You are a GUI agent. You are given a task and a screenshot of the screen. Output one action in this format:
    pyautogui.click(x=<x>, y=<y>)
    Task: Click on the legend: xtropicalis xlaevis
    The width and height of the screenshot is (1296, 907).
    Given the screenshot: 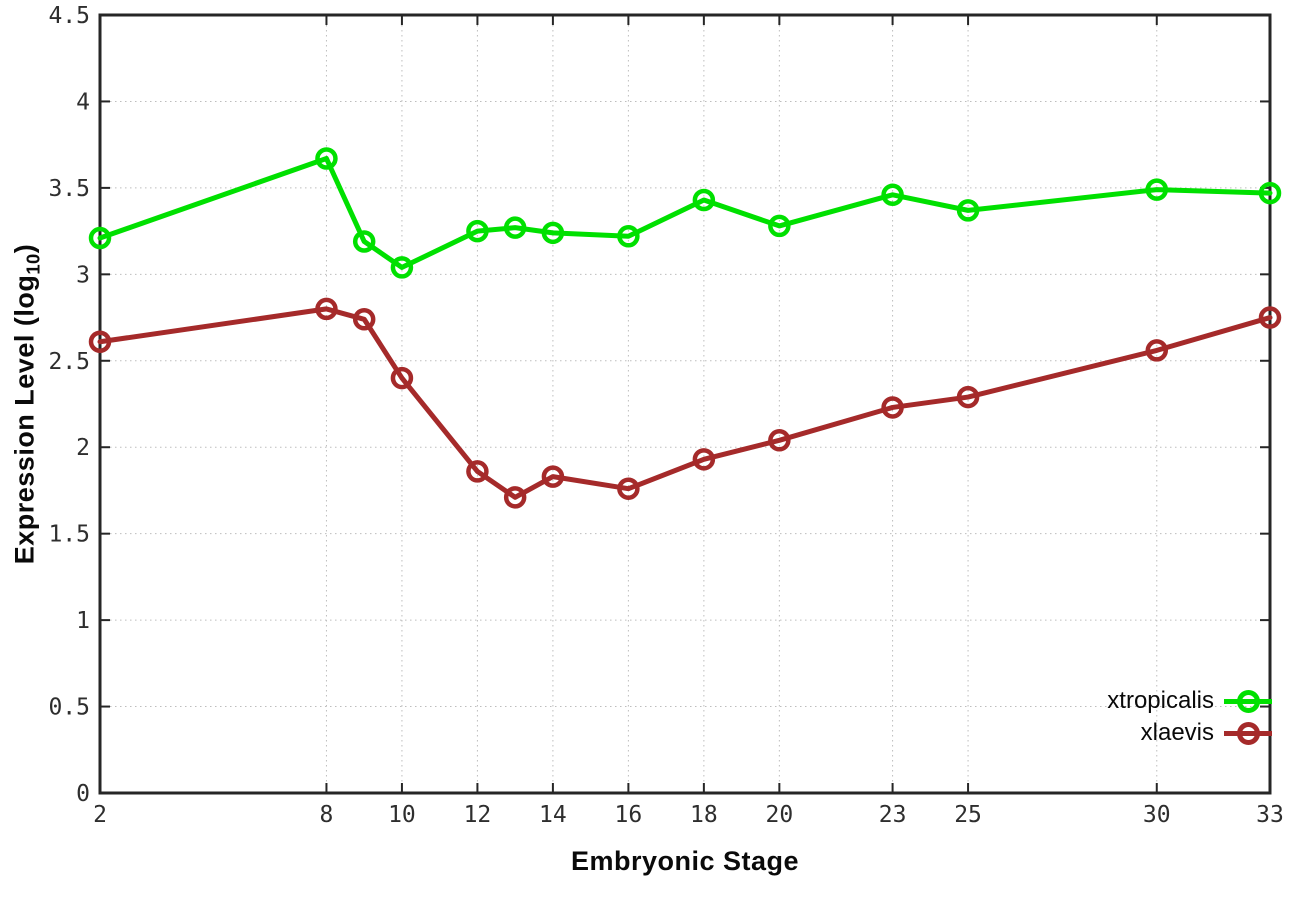 What is the action you would take?
    pyautogui.click(x=1189, y=717)
    